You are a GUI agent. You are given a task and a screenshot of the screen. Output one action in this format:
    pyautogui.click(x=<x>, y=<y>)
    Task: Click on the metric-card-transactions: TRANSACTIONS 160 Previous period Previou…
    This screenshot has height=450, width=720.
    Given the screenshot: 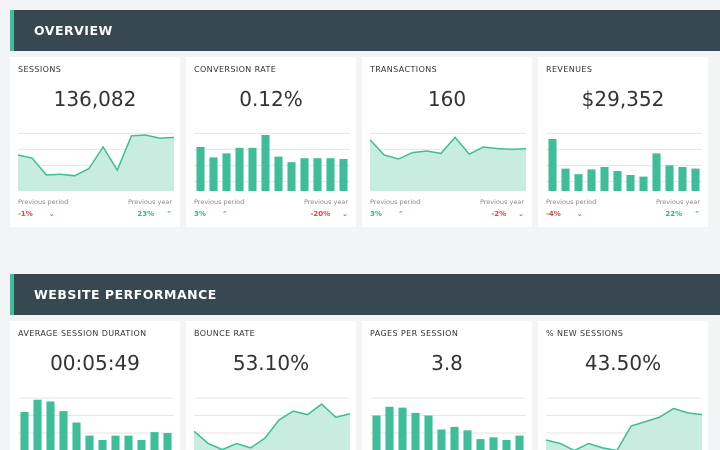 What is the action you would take?
    pyautogui.click(x=447, y=142)
    